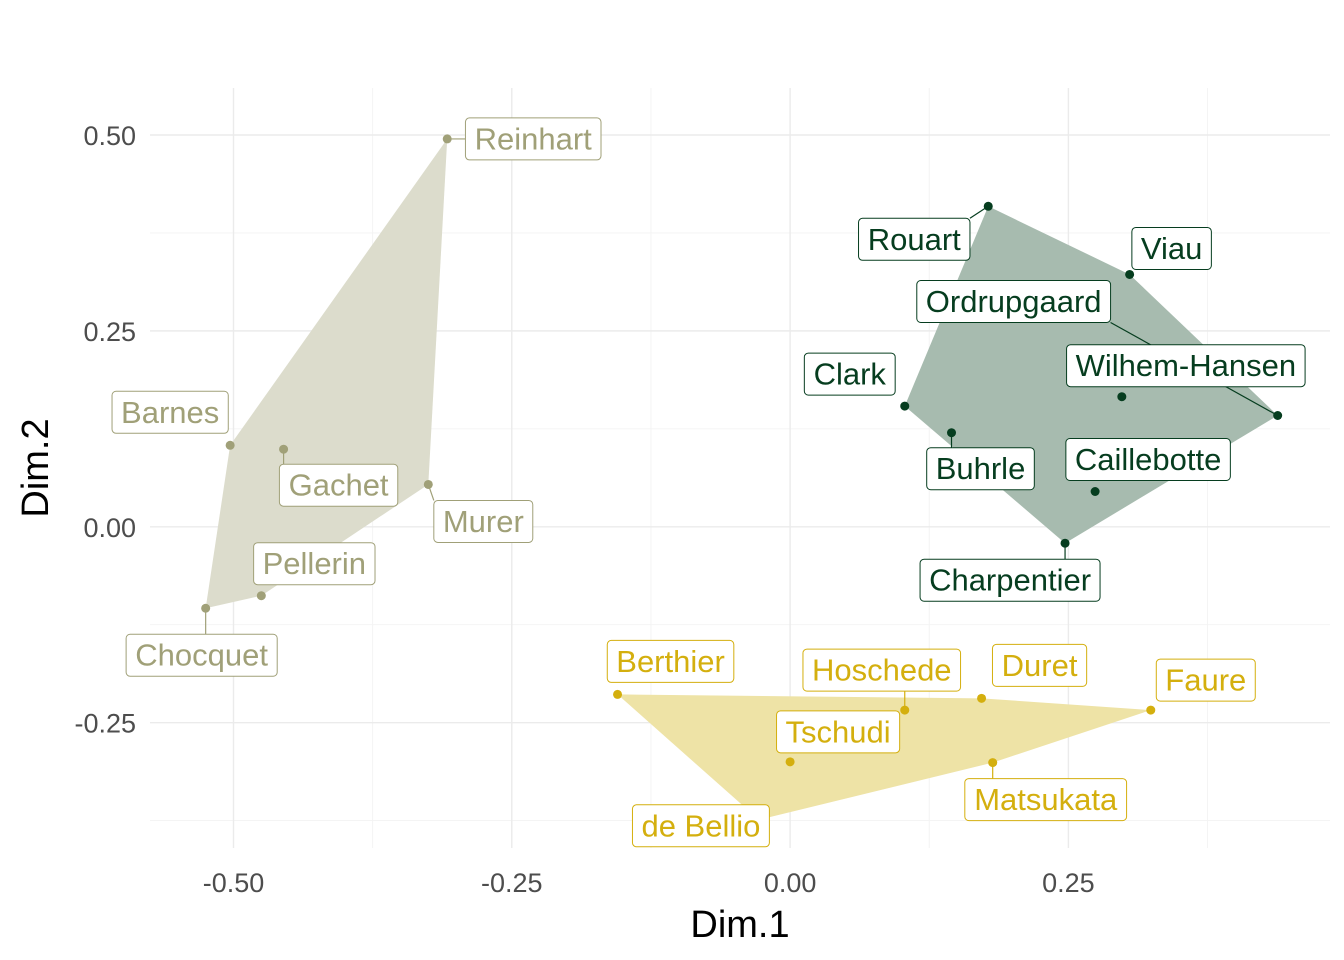 The height and width of the screenshot is (960, 1344). What do you see at coordinates (790, 883) in the screenshot?
I see `x-tick-label: 0.00` at bounding box center [790, 883].